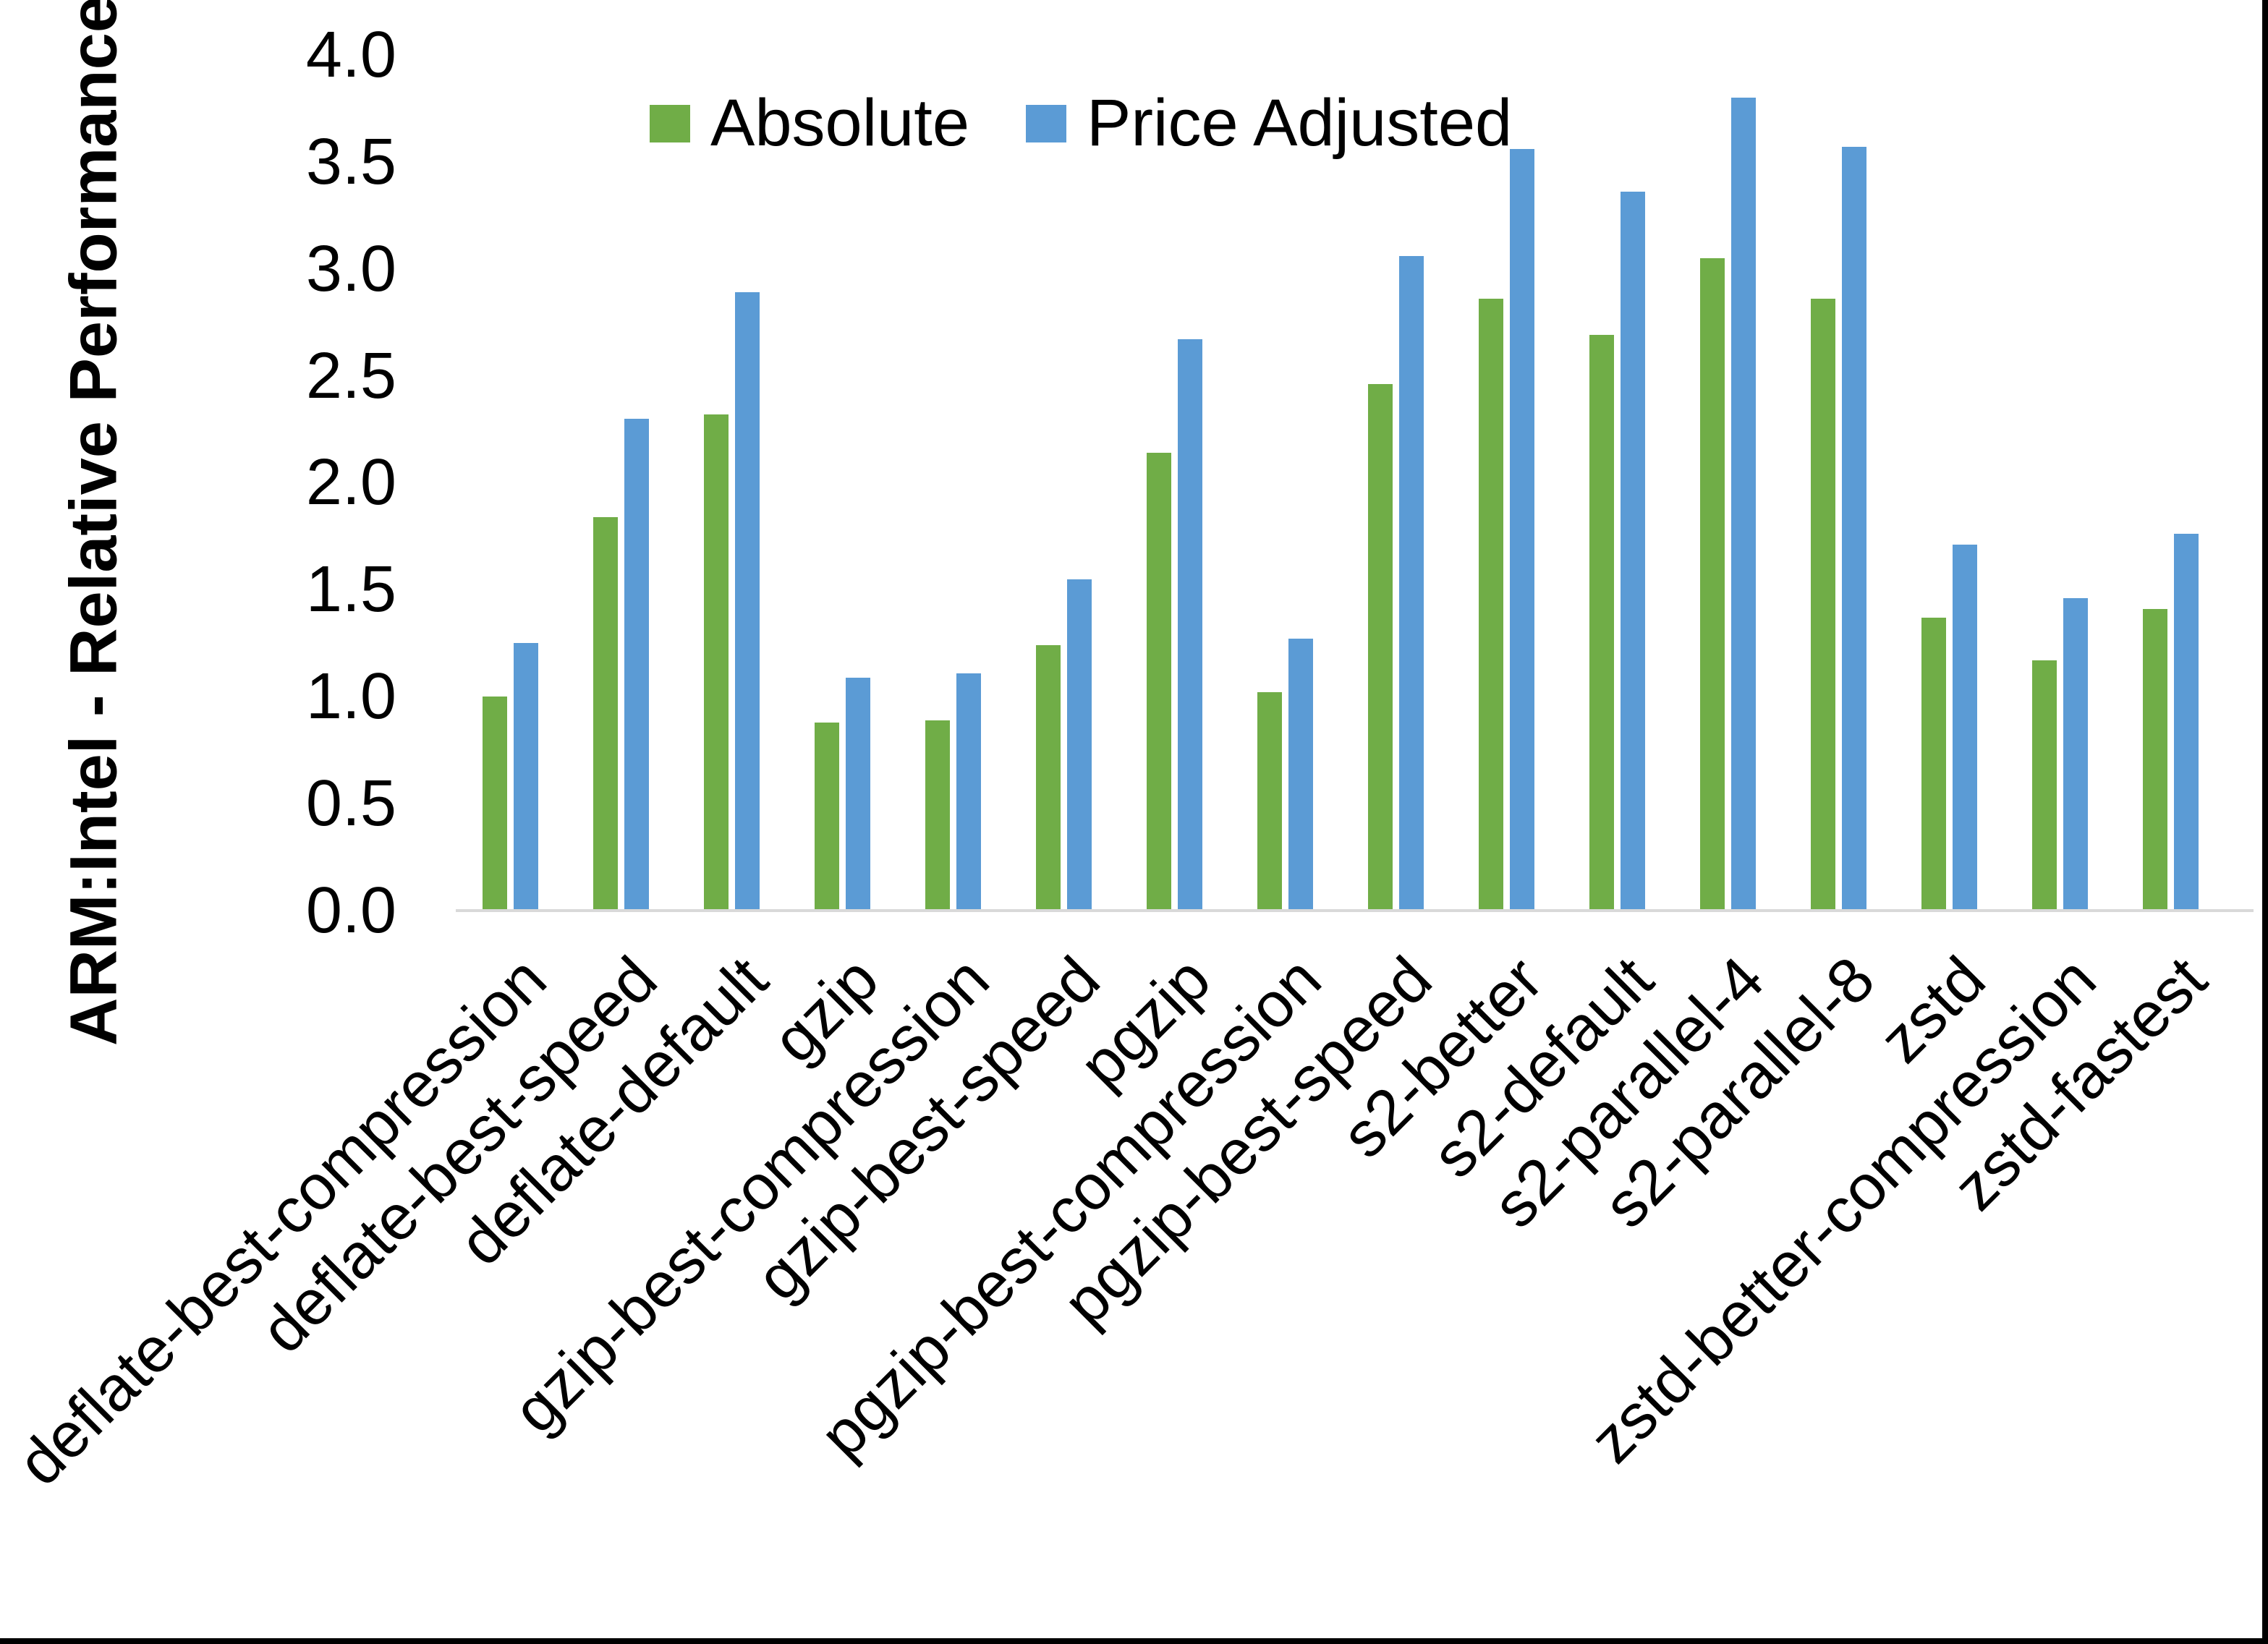 The image size is (2268, 1644). I want to click on legend-item-price-adjusted: Price Adjusted, so click(1269, 123).